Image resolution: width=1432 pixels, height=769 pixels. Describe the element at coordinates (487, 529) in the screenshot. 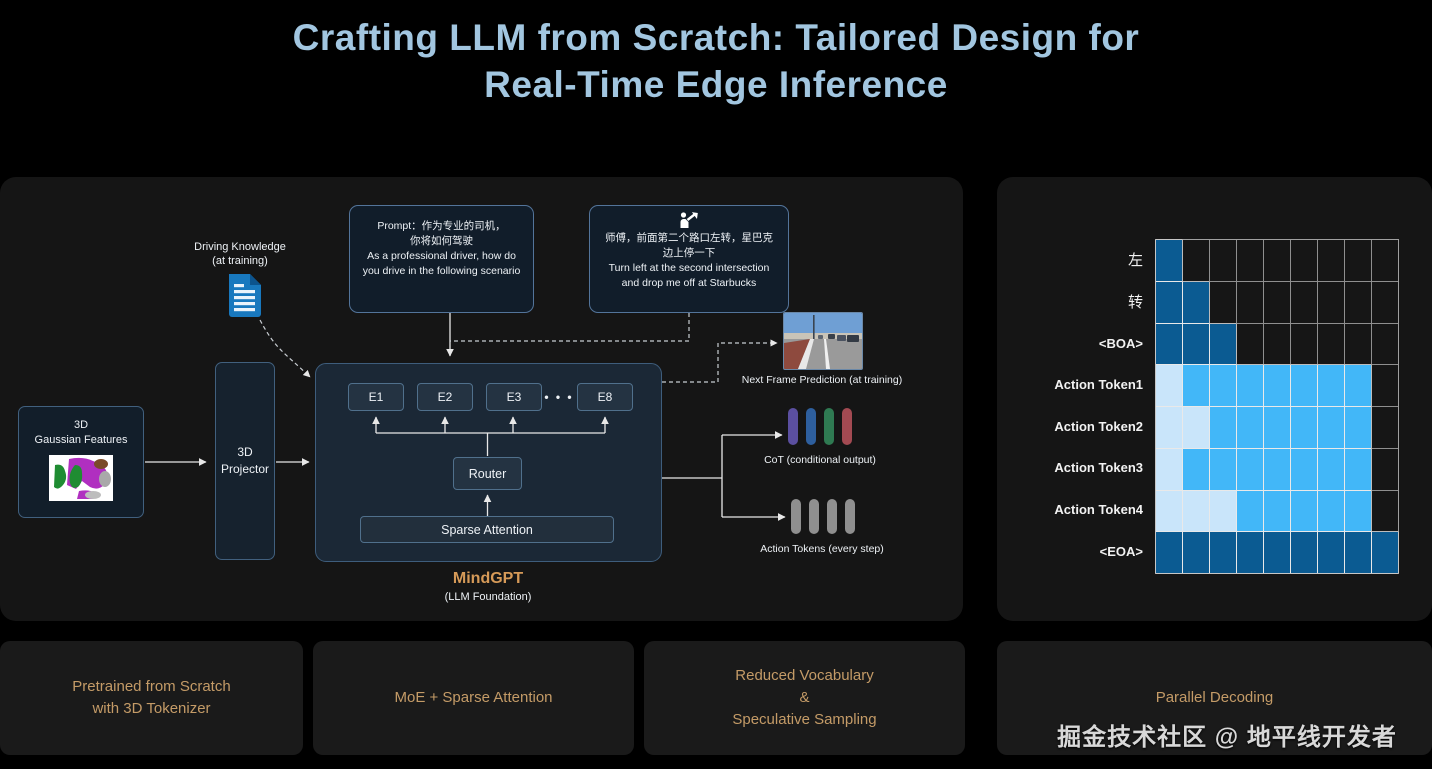

I see `sparse-attention-box: Sparse Attention` at that location.